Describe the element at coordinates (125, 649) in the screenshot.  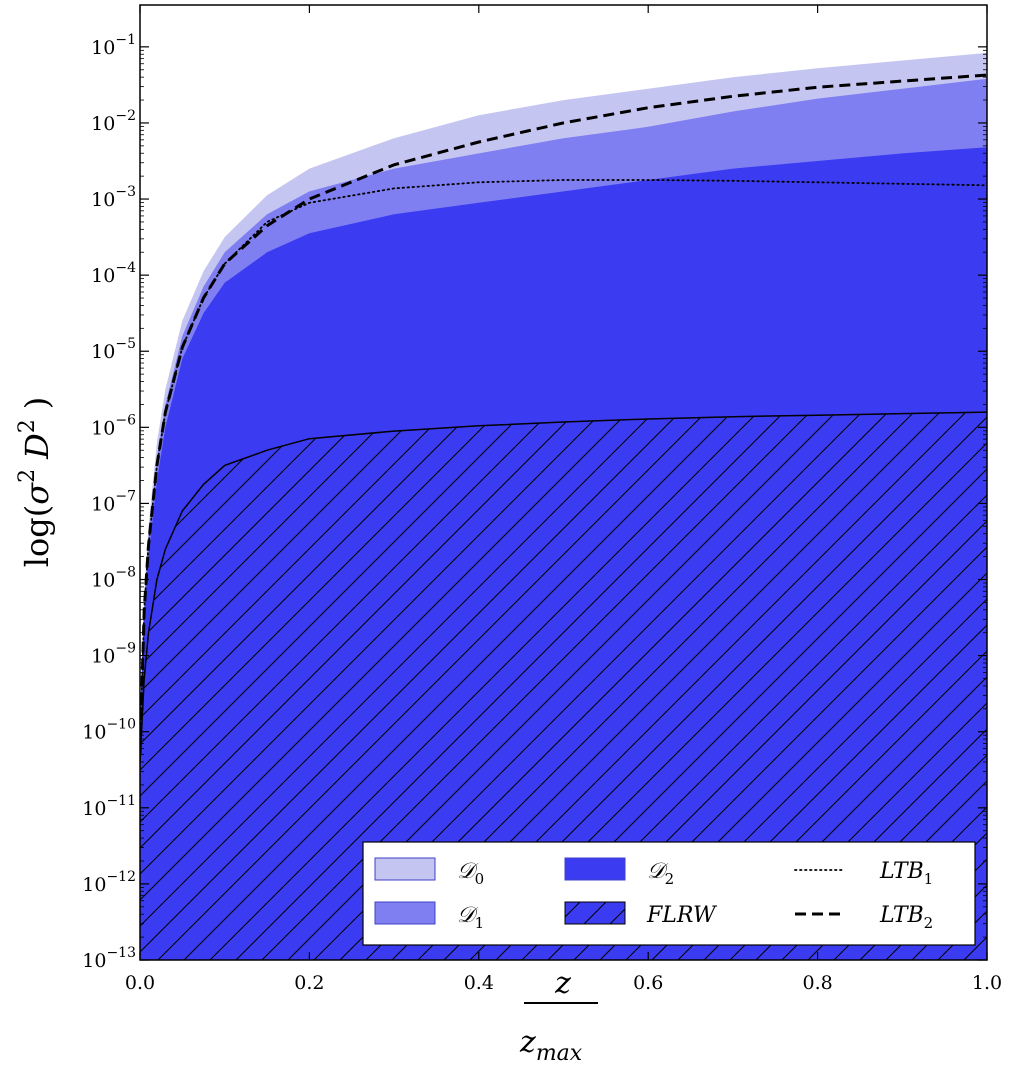
I see `y-tick-label-exponent: −9` at that location.